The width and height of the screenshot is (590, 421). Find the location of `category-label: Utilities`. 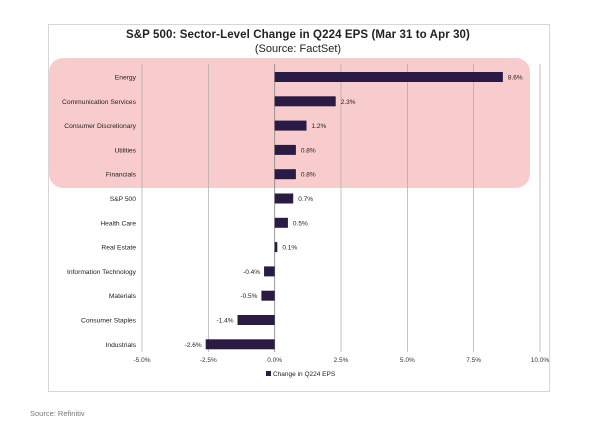

category-label: Utilities is located at coordinates (125, 150).